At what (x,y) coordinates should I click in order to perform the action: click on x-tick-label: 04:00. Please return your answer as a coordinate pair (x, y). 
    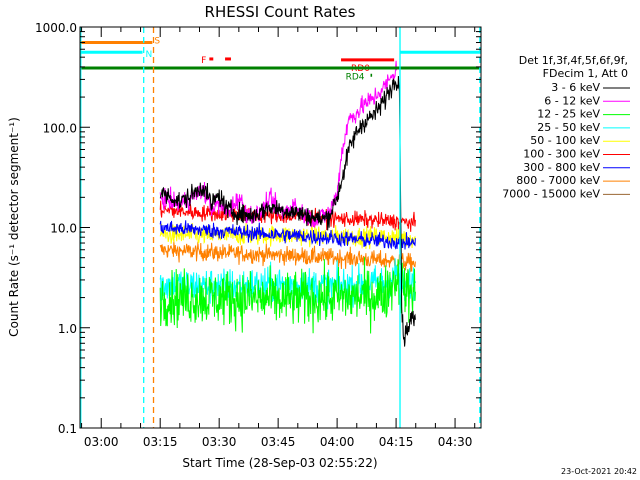
    Looking at the image, I should click on (337, 442).